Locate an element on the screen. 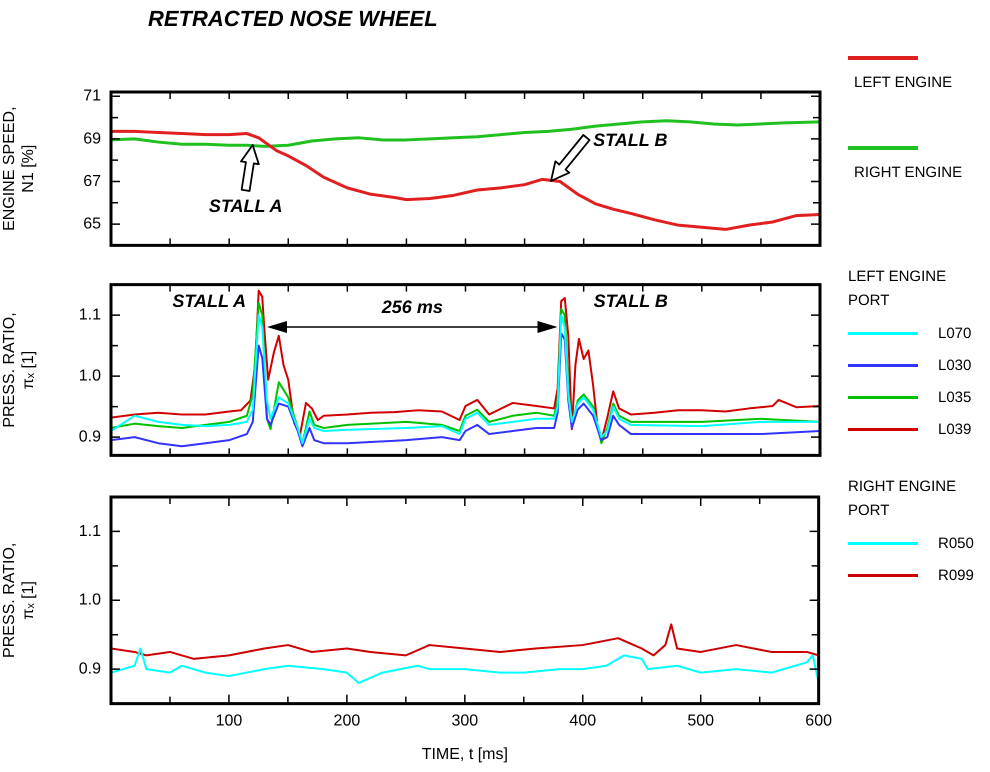  legend-label: L030 is located at coordinates (955, 365).